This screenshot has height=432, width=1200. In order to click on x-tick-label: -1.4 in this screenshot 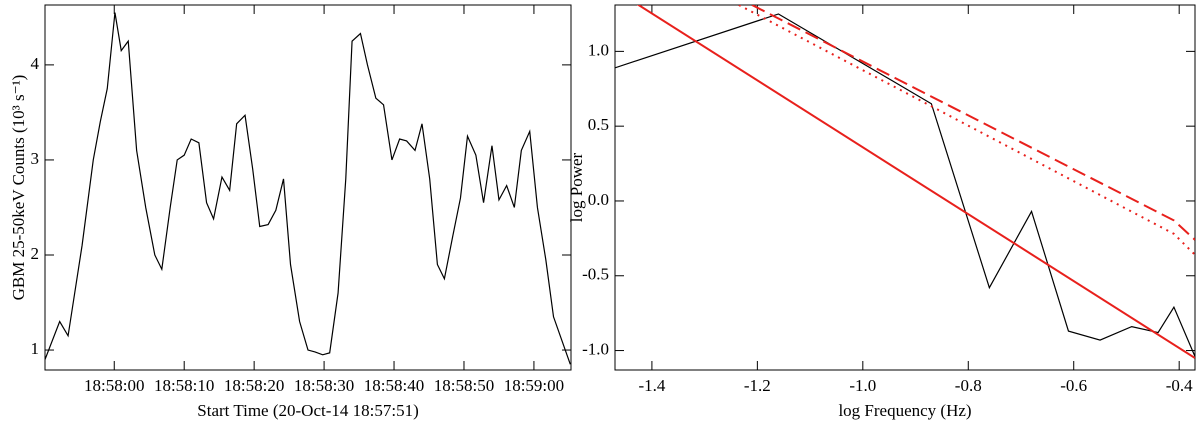, I will do `click(651, 385)`.